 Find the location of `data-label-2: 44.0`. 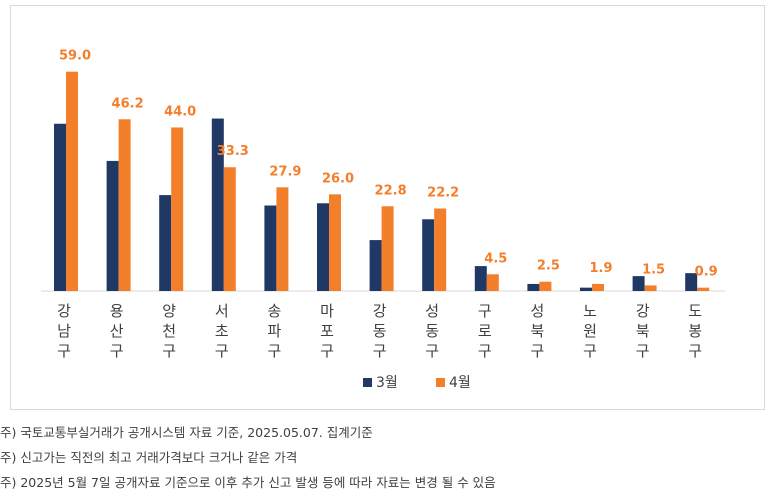

data-label-2: 44.0 is located at coordinates (180, 111).